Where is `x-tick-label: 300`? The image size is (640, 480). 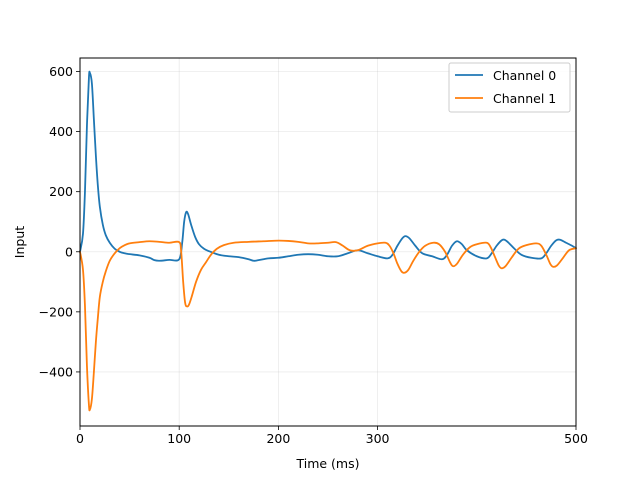 x-tick-label: 300 is located at coordinates (378, 438).